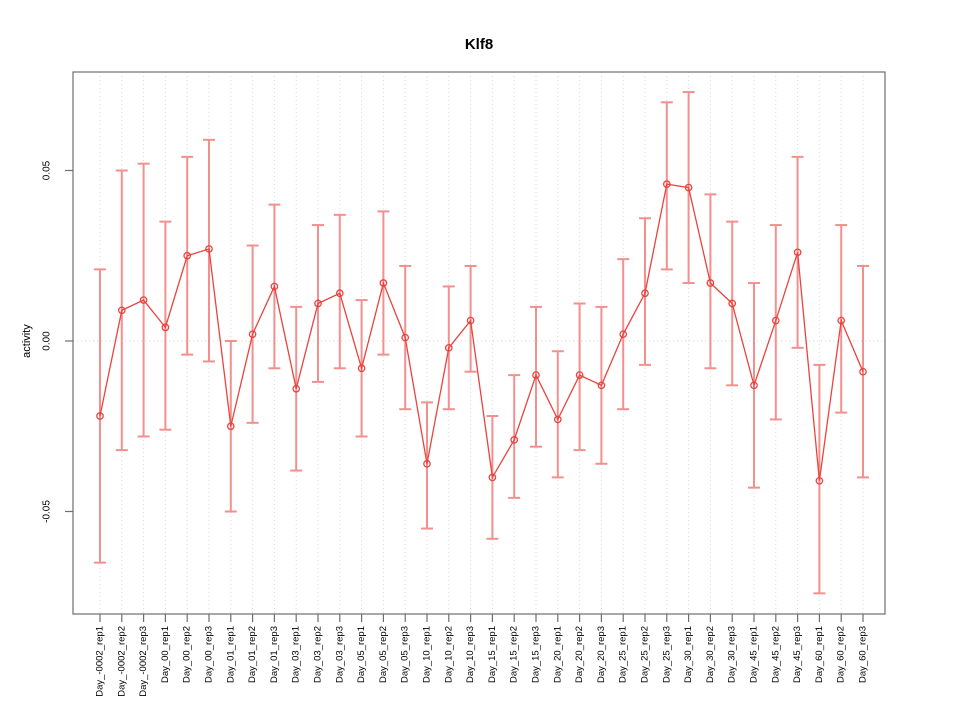 The image size is (960, 720). Describe the element at coordinates (448, 654) in the screenshot. I see `x-tick-label: Day_10_rep2` at that location.